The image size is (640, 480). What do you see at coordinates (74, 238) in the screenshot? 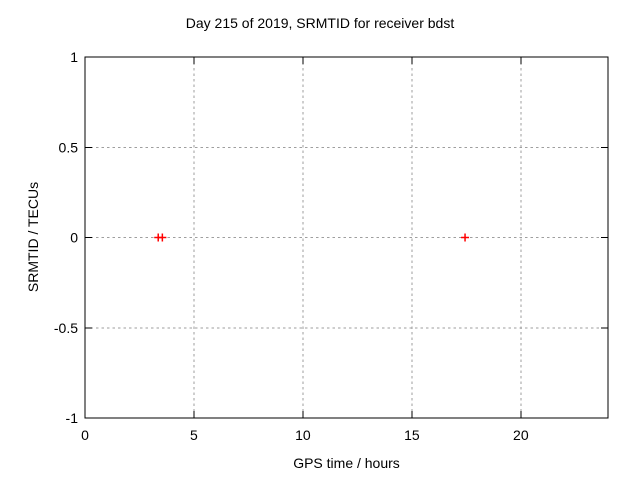
I see `y-tick-label: 0` at bounding box center [74, 238].